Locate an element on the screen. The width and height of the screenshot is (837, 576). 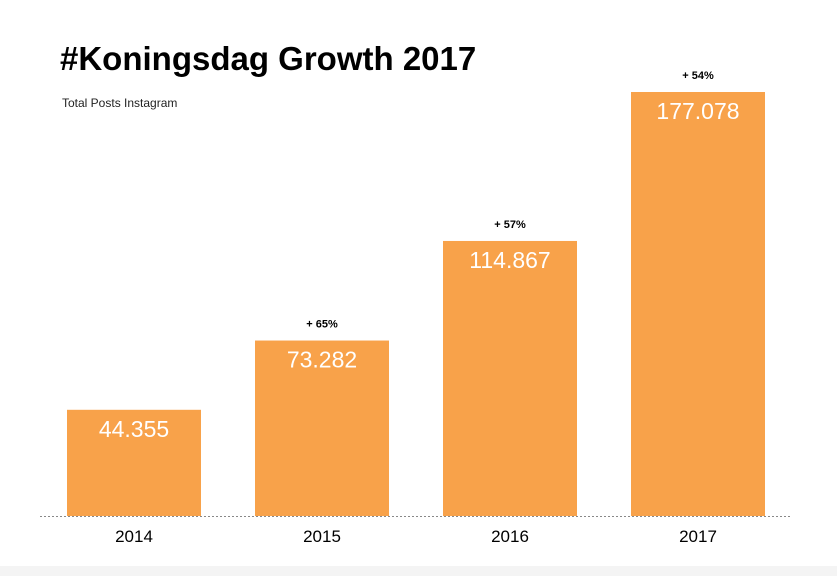
x-tick-label-2016: 2016 is located at coordinates (510, 536).